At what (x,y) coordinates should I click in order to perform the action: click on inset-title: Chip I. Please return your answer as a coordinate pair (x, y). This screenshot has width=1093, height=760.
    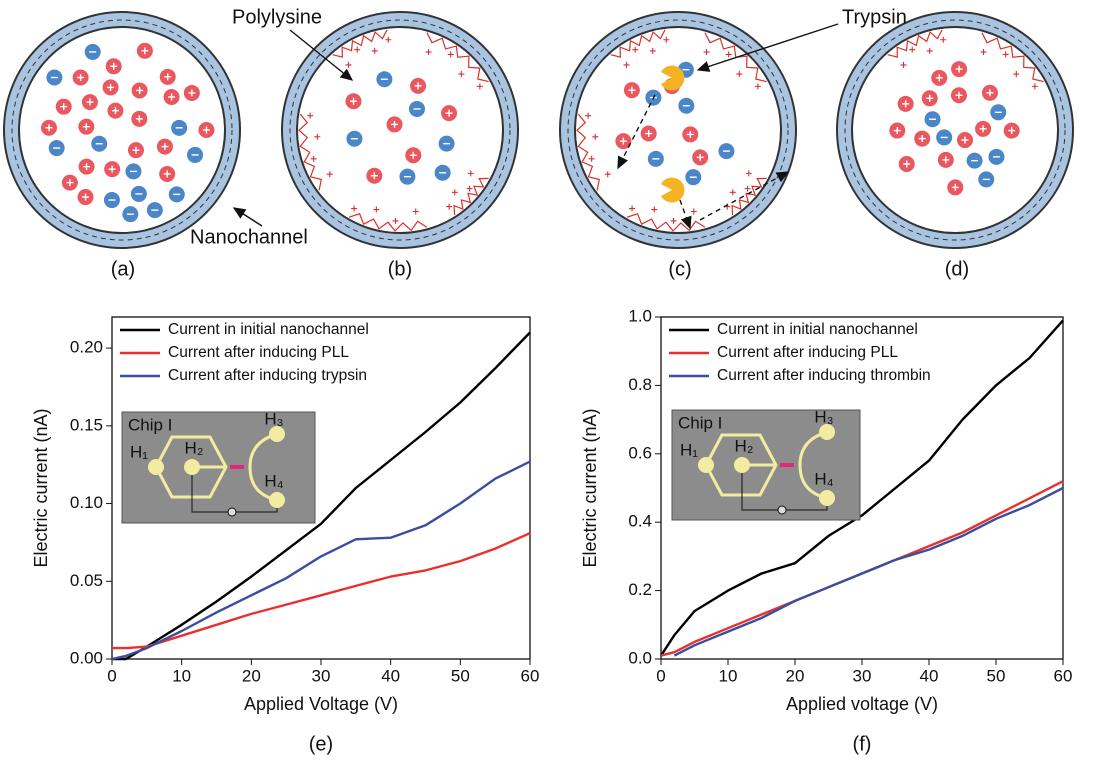
    Looking at the image, I should click on (700, 422).